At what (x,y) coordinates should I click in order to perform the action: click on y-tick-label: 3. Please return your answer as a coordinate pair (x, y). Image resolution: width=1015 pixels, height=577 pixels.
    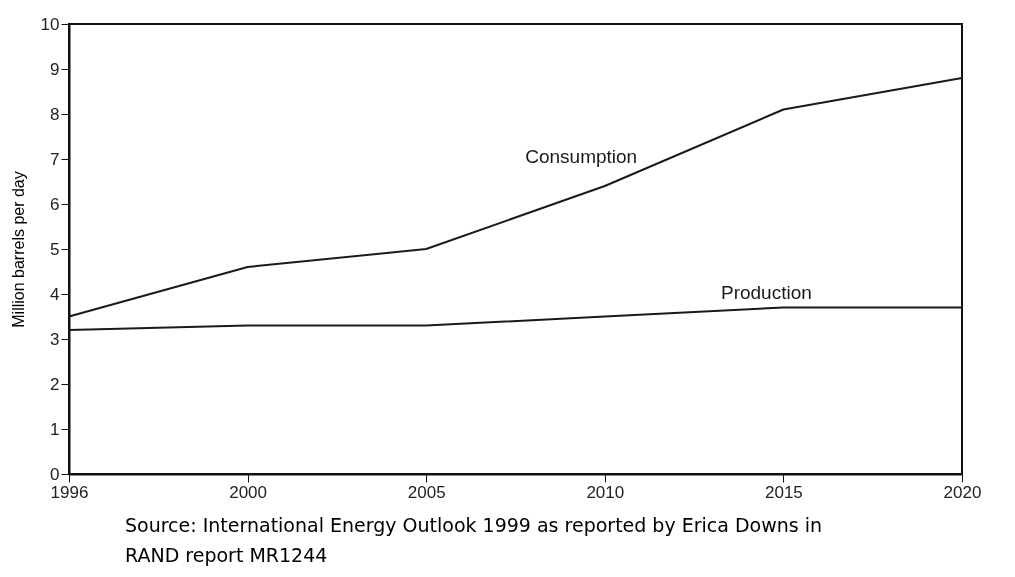
    Looking at the image, I should click on (55, 339).